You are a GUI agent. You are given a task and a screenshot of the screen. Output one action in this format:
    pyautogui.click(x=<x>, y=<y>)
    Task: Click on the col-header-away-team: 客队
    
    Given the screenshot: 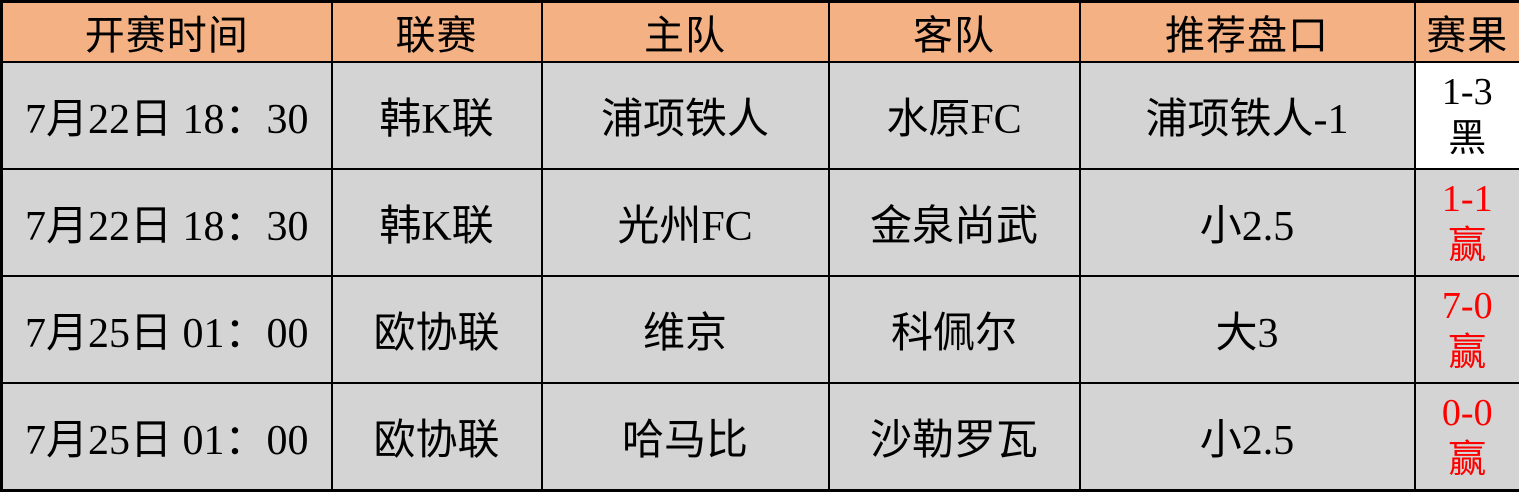 What is the action you would take?
    pyautogui.click(x=954, y=32)
    